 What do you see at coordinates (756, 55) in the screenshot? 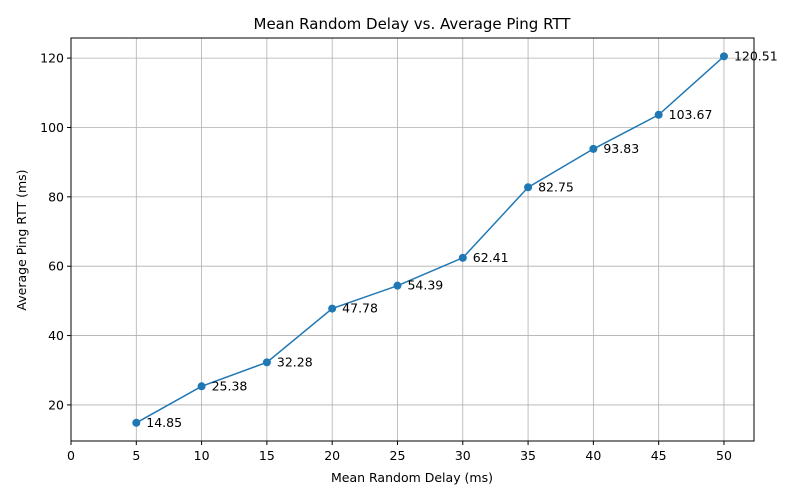
I see `data-label: 120.51` at bounding box center [756, 55].